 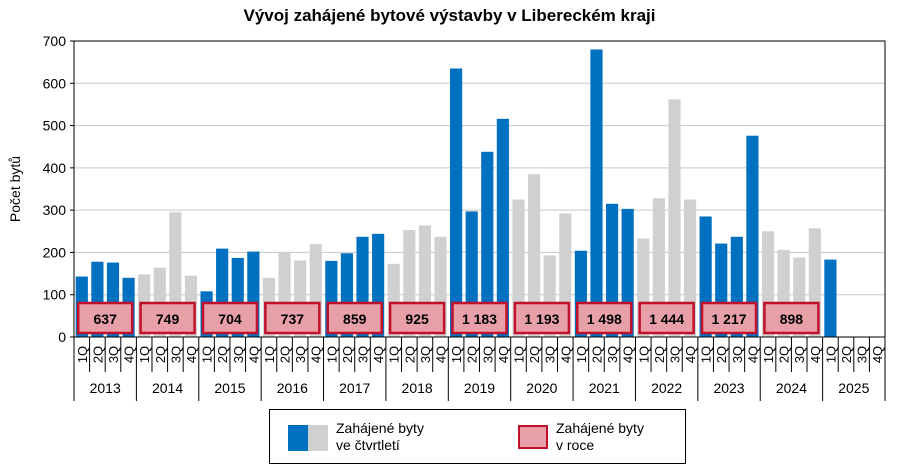 I want to click on year-label: 2022, so click(x=666, y=388).